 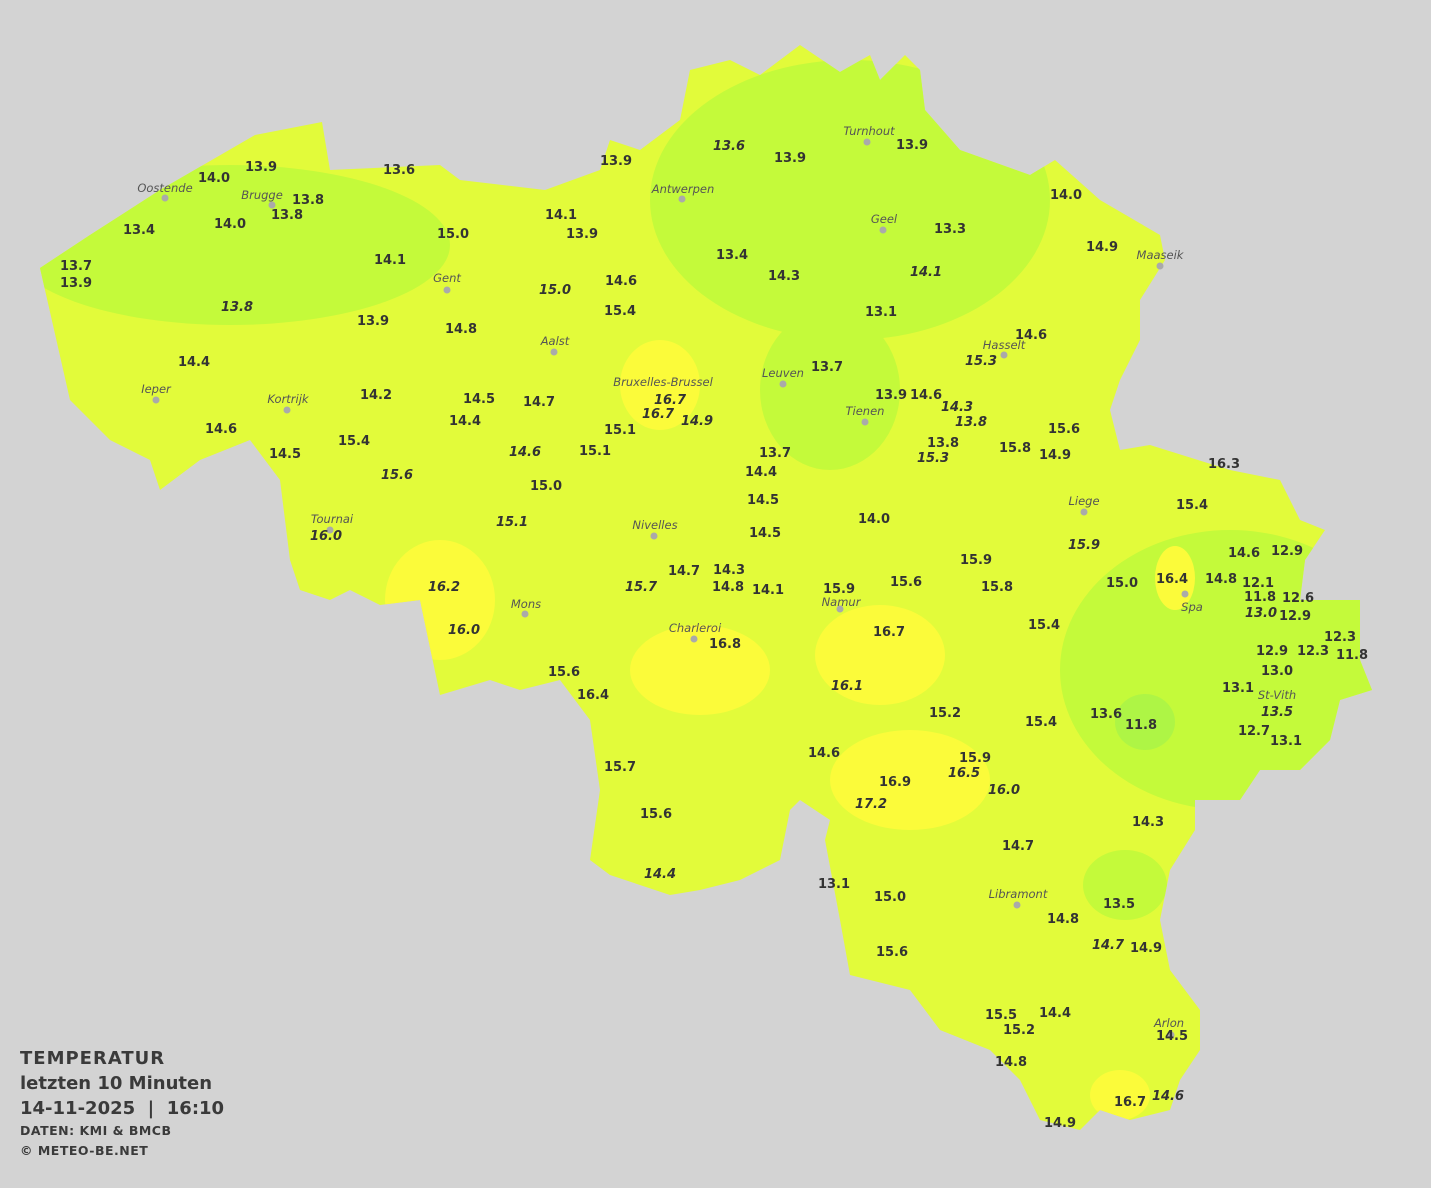 I want to click on cooler-zone-east, so click(x=1145, y=722).